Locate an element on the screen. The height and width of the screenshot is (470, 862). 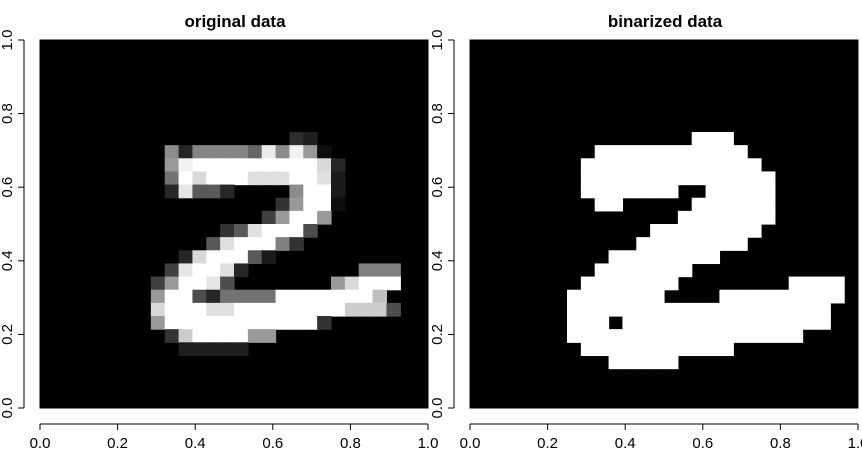
x-tick-label: 0.0 is located at coordinates (470, 443).